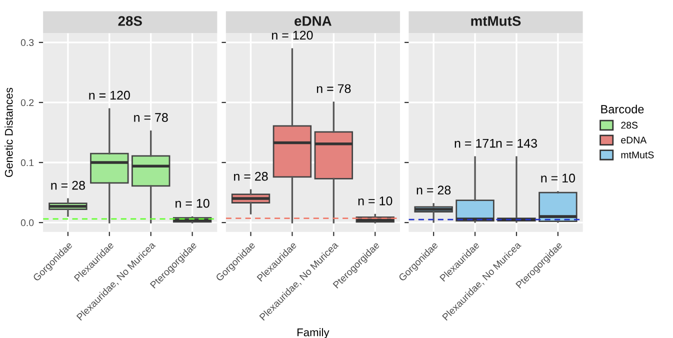 Image resolution: width=673 pixels, height=338 pixels. Describe the element at coordinates (634, 140) in the screenshot. I see `legend-label: eDNA` at that location.